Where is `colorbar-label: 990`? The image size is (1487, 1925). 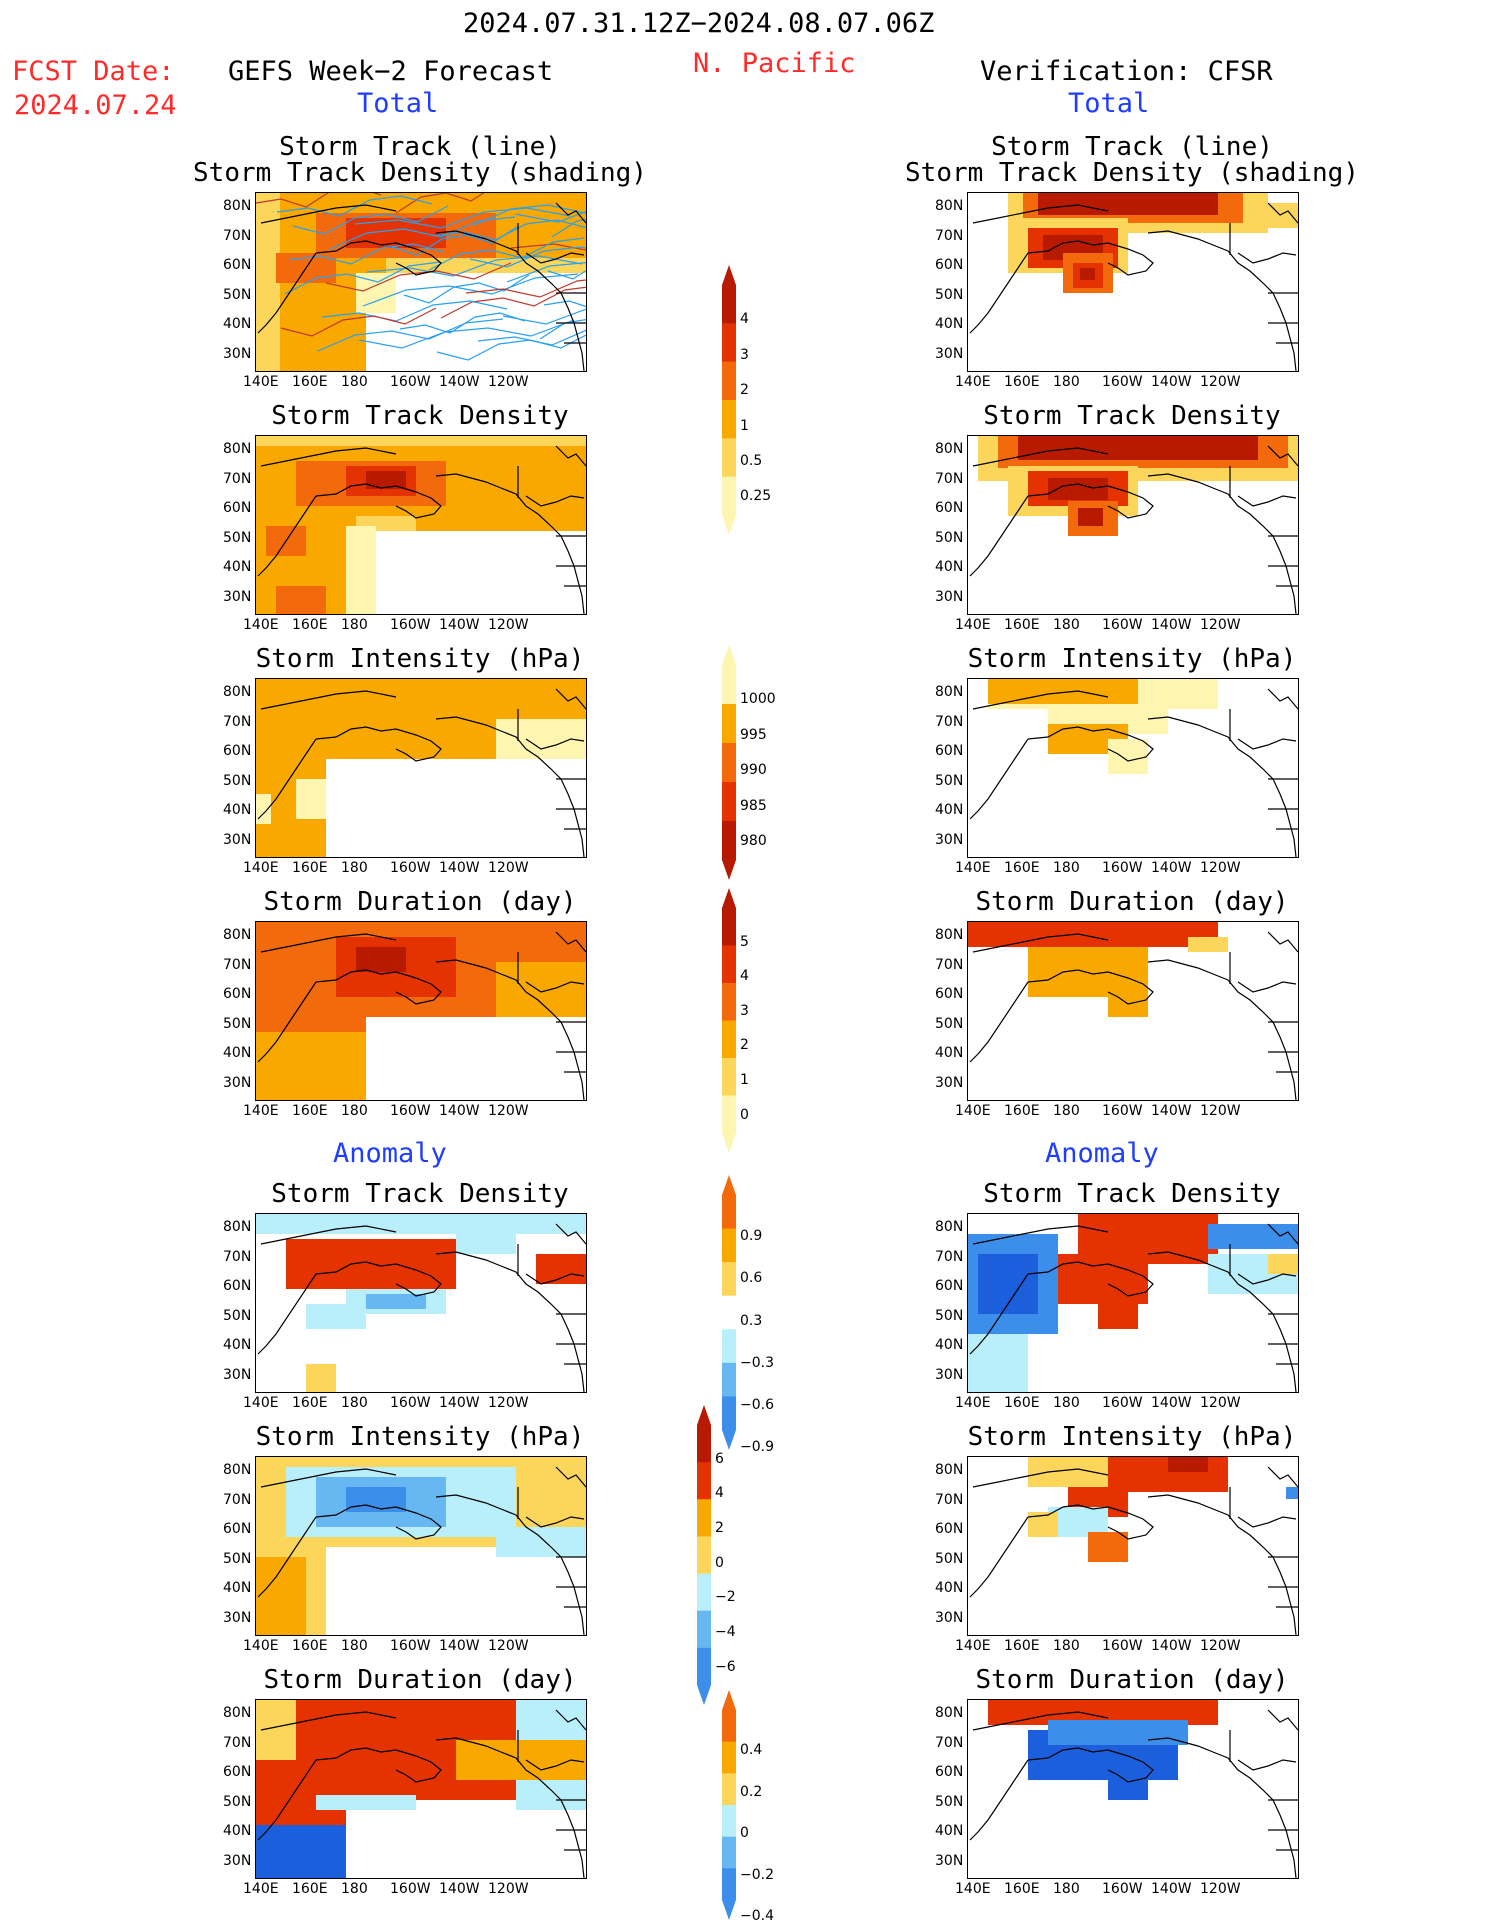
colorbar-label: 990 is located at coordinates (753, 770).